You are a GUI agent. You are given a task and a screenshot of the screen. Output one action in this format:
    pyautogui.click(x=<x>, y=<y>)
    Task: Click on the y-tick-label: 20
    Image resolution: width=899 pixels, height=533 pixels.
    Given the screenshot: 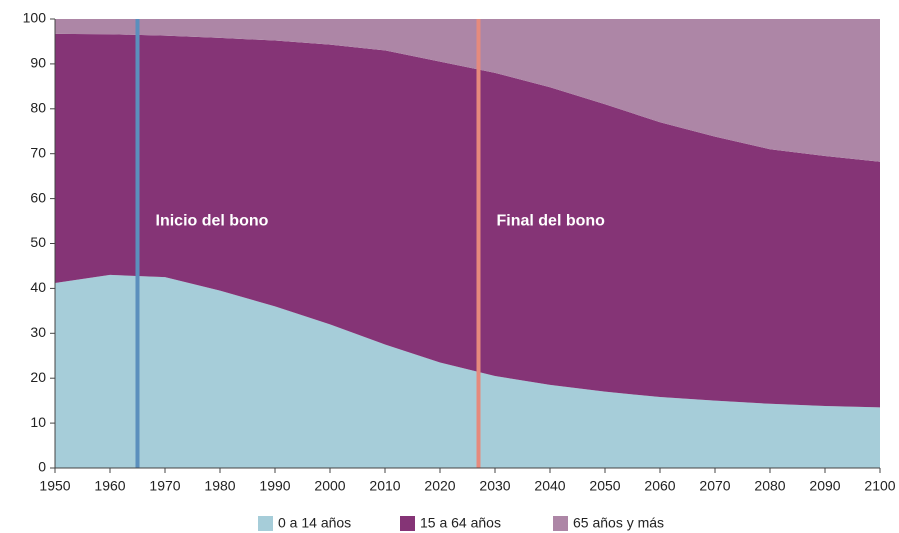 What is the action you would take?
    pyautogui.click(x=38, y=377)
    